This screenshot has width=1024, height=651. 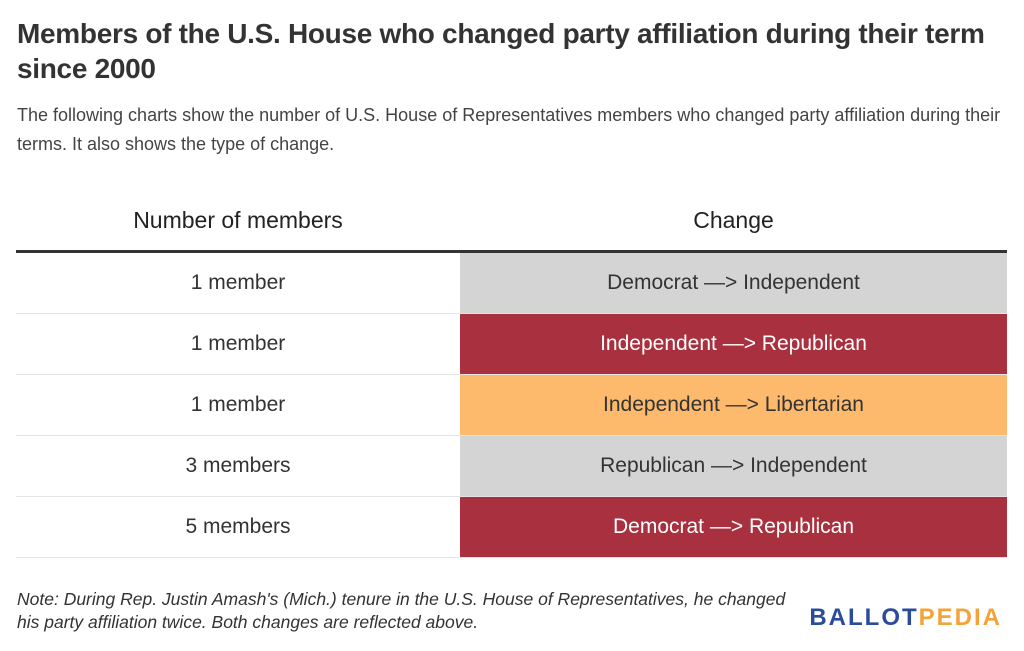 What do you see at coordinates (733, 527) in the screenshot?
I see `change-cell: Democrat —> Republican` at bounding box center [733, 527].